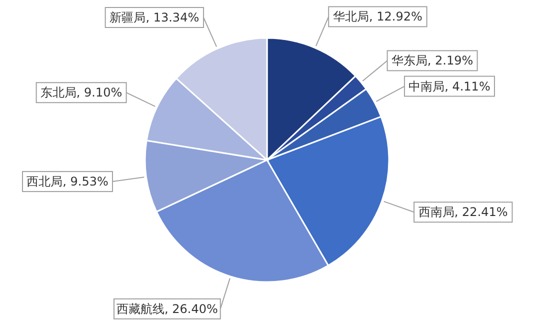 This screenshot has height=325, width=550. Describe the element at coordinates (449, 86) in the screenshot. I see `slice-label: 中南局, 4.11%` at that location.